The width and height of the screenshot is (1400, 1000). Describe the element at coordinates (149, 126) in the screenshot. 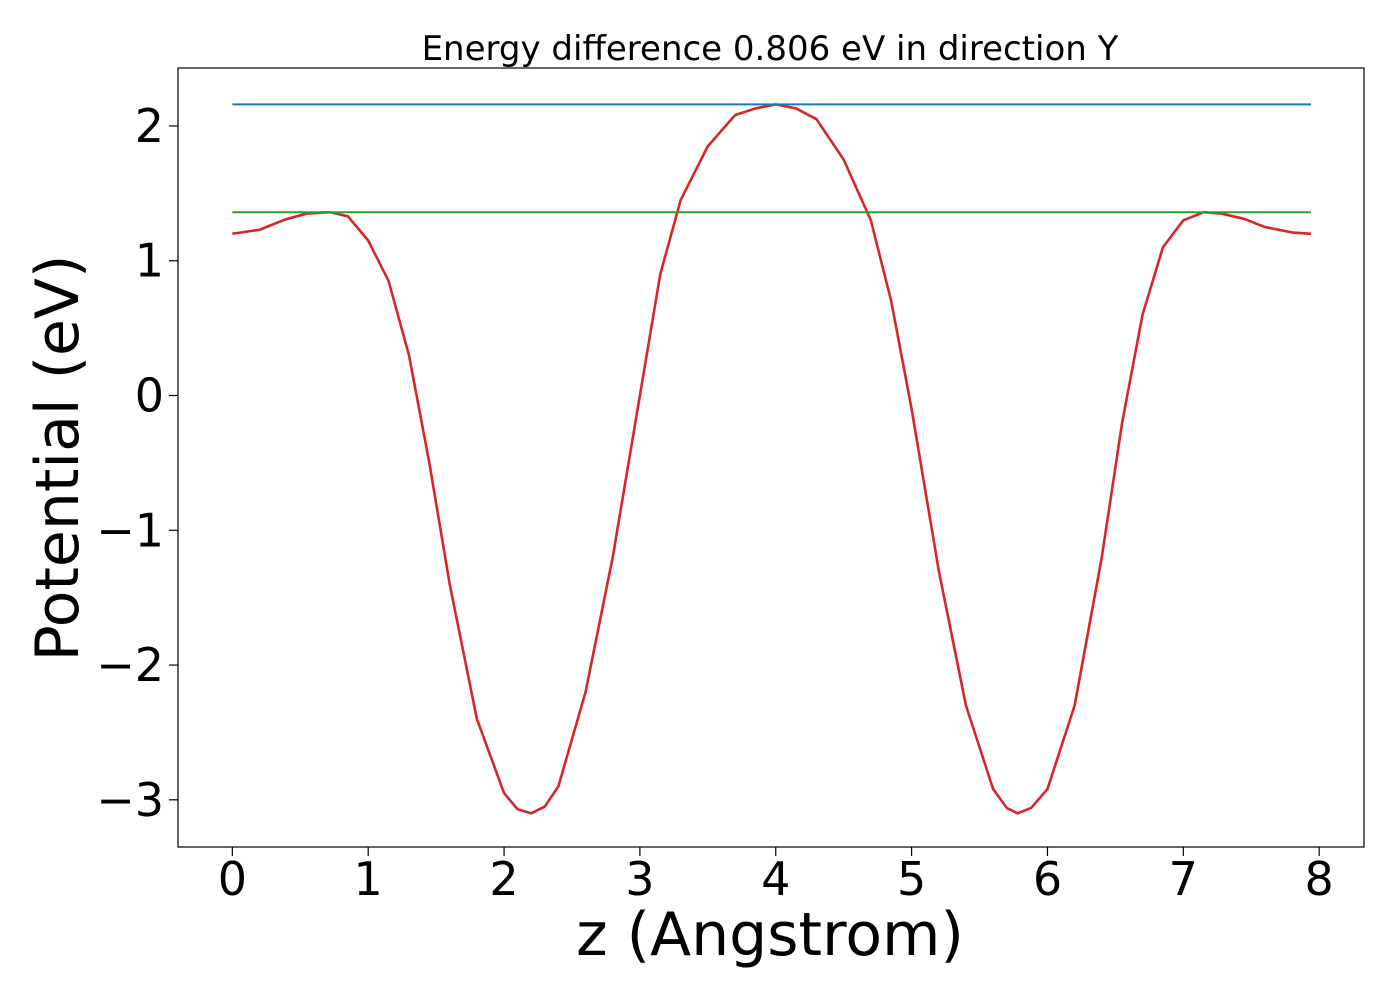

I see `y-tick-label: 2` at that location.